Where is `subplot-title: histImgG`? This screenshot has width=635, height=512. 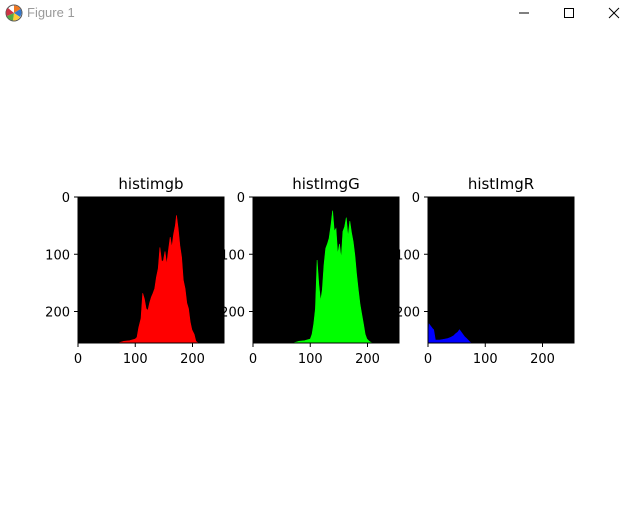 subplot-title: histImgG is located at coordinates (326, 184).